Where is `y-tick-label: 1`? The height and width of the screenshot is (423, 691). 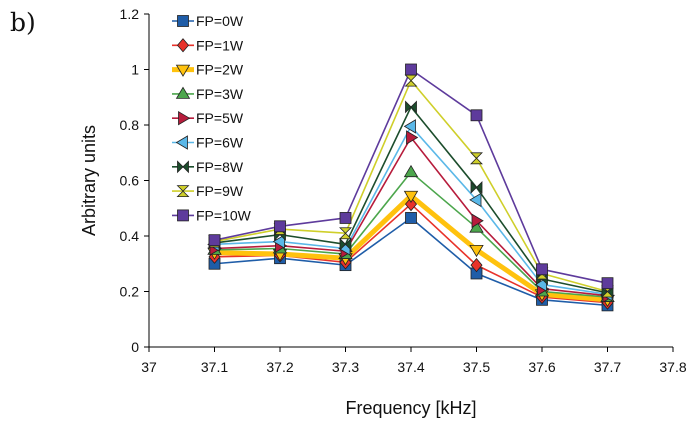
y-tick-label: 1 is located at coordinates (135, 70).